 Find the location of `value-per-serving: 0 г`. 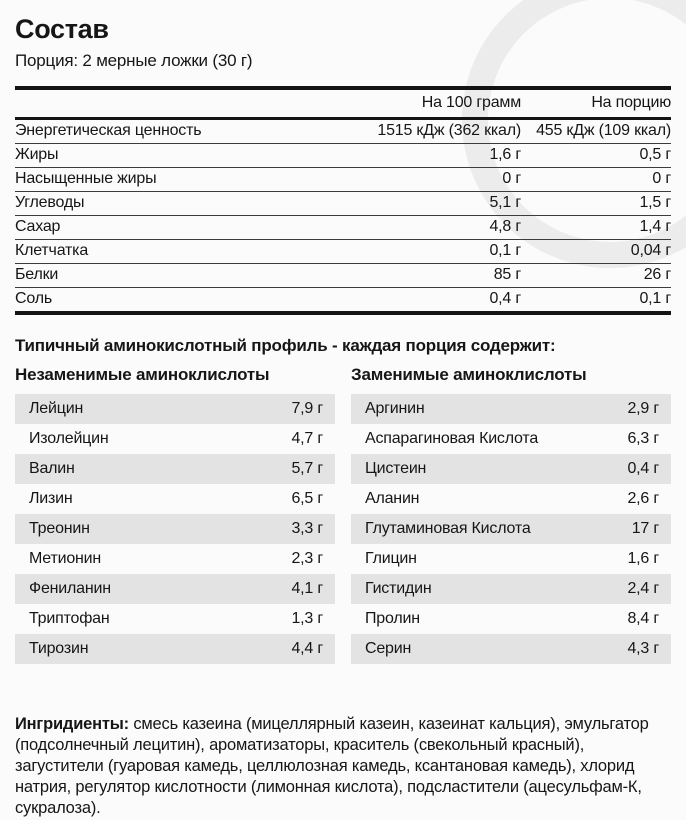

value-per-serving: 0 г is located at coordinates (596, 179).